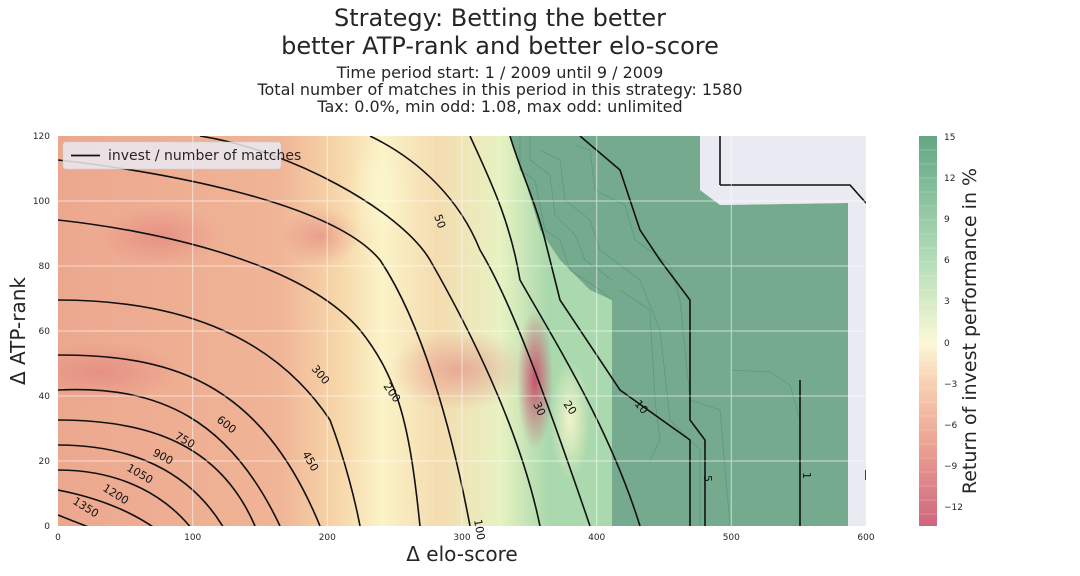 This screenshot has height=576, width=1080. What do you see at coordinates (970, 331) in the screenshot?
I see `colorbar-label: Return of invest performance in %` at bounding box center [970, 331].